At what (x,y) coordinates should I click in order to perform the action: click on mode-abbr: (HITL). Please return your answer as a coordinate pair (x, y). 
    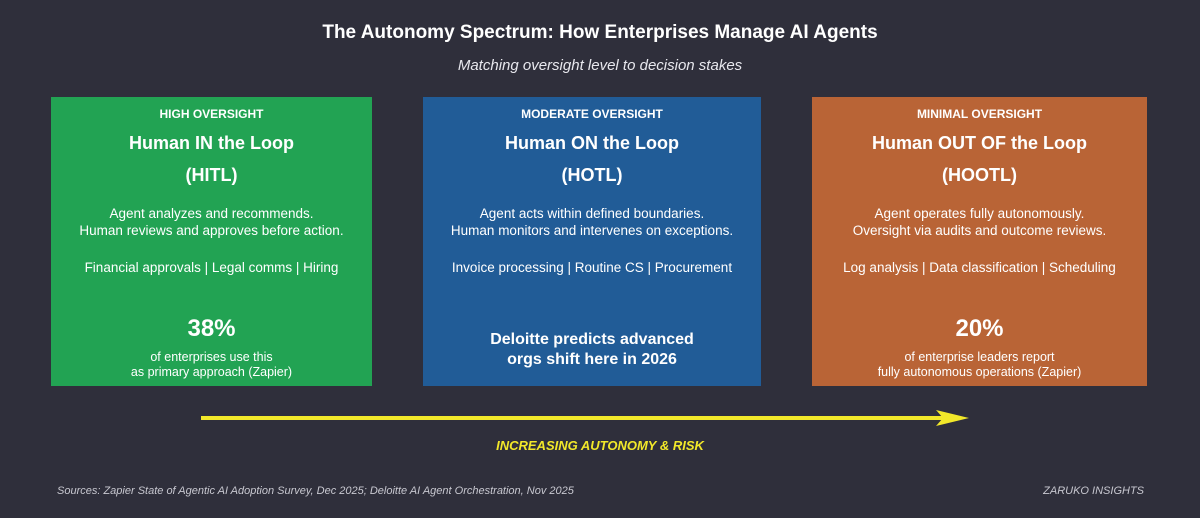
    Looking at the image, I should click on (211, 175).